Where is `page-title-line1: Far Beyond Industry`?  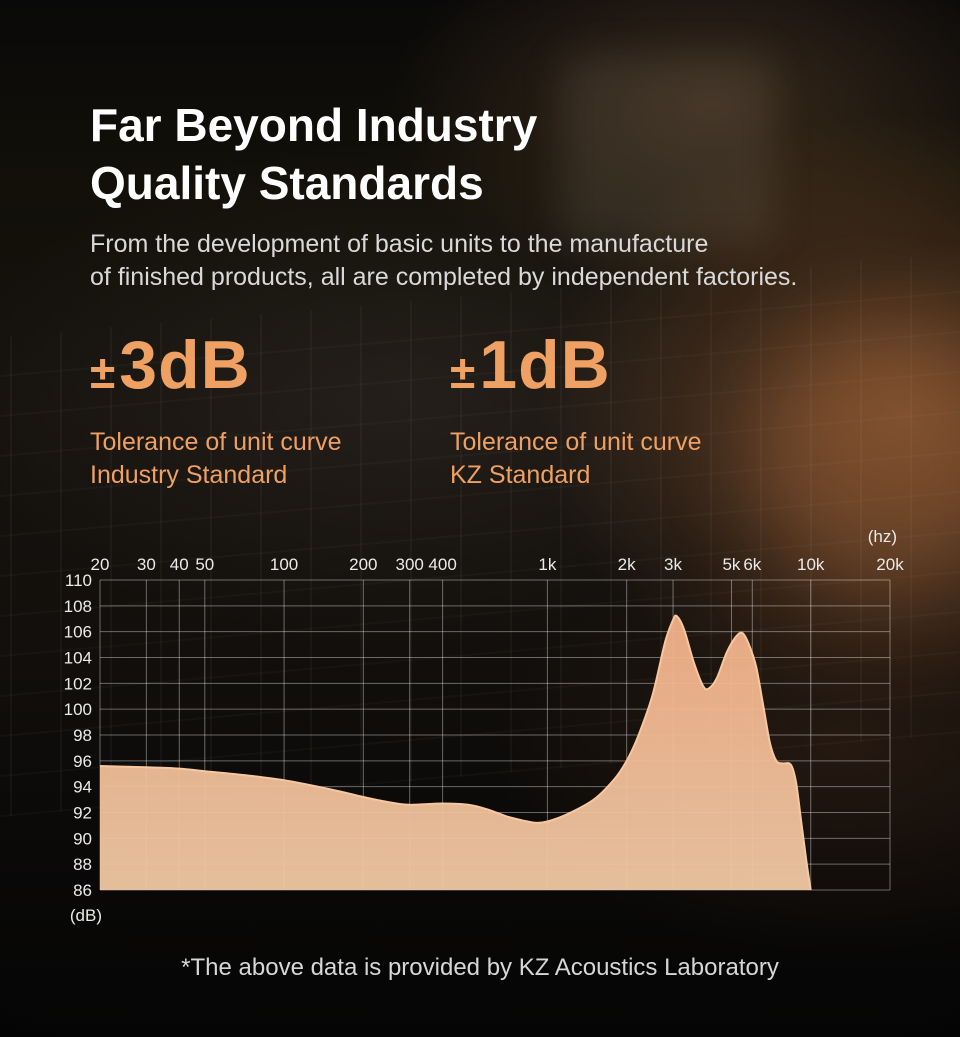
page-title-line1: Far Beyond Industry is located at coordinates (314, 125).